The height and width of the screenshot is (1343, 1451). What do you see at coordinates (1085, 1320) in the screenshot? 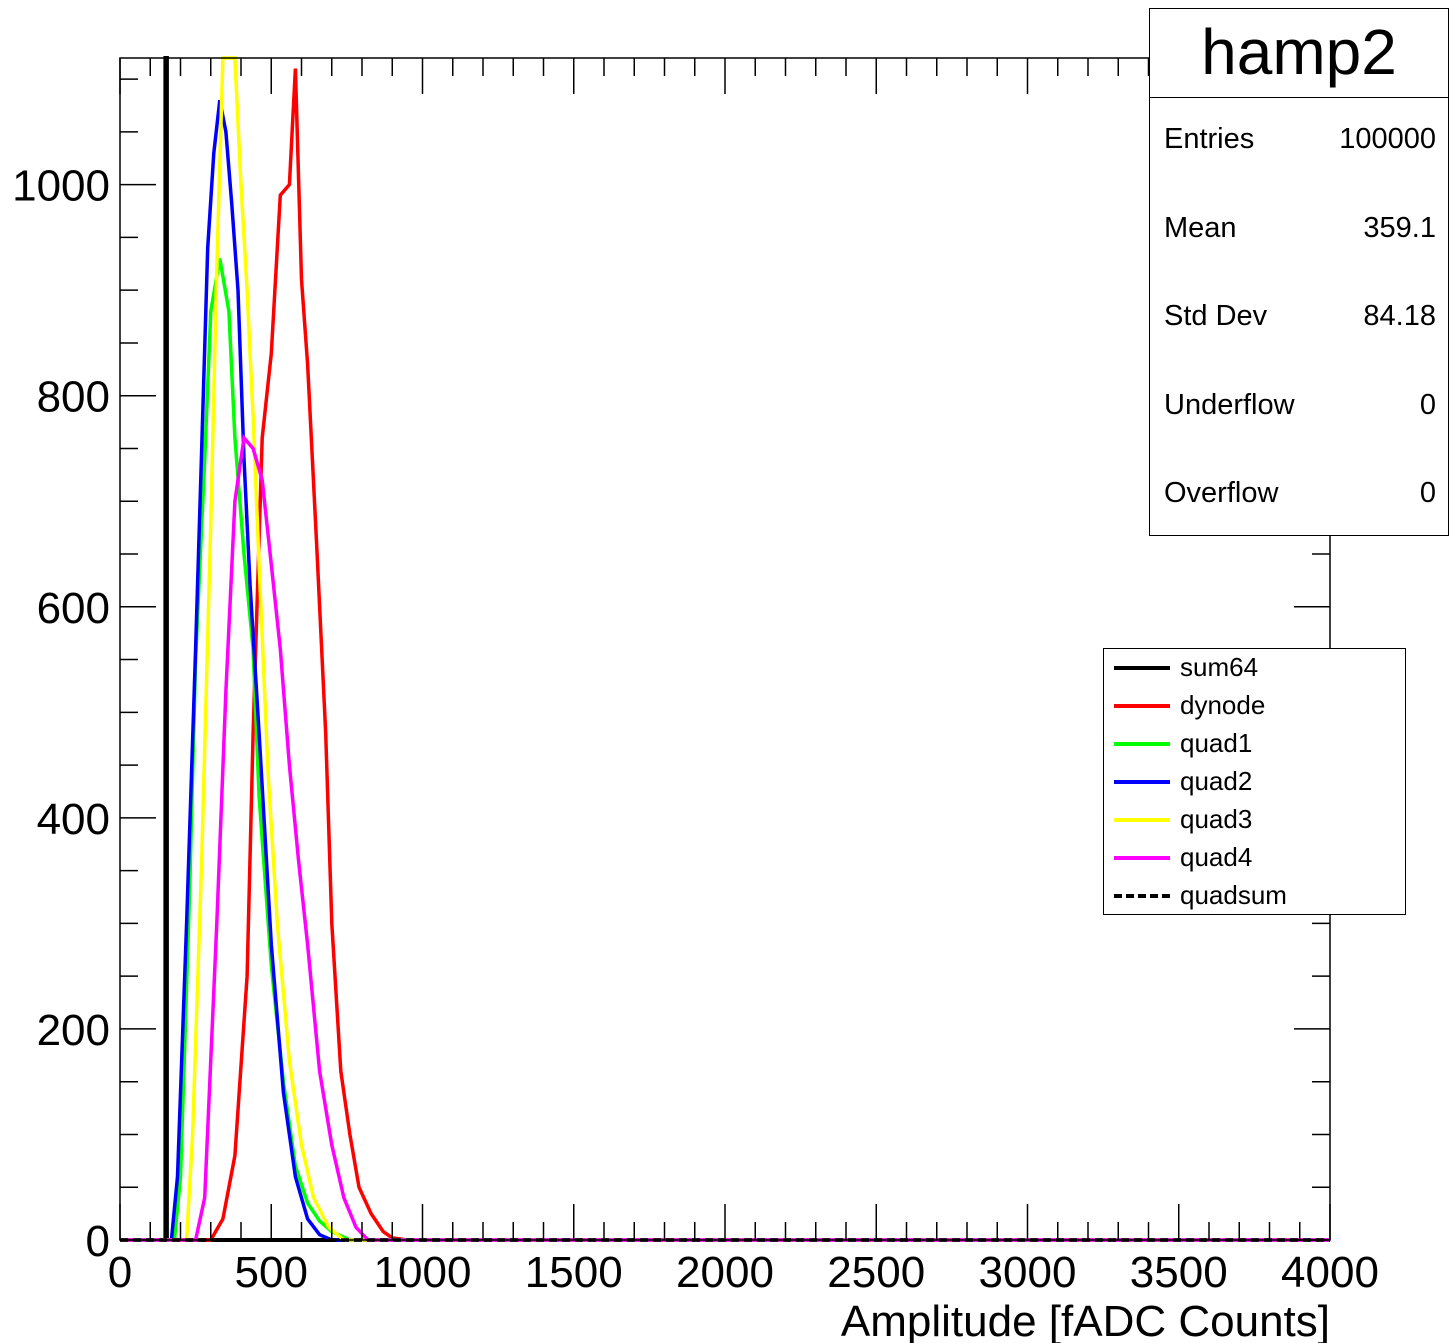
I see `x-axis-title: Amplitude [fADC Counts]` at bounding box center [1085, 1320].